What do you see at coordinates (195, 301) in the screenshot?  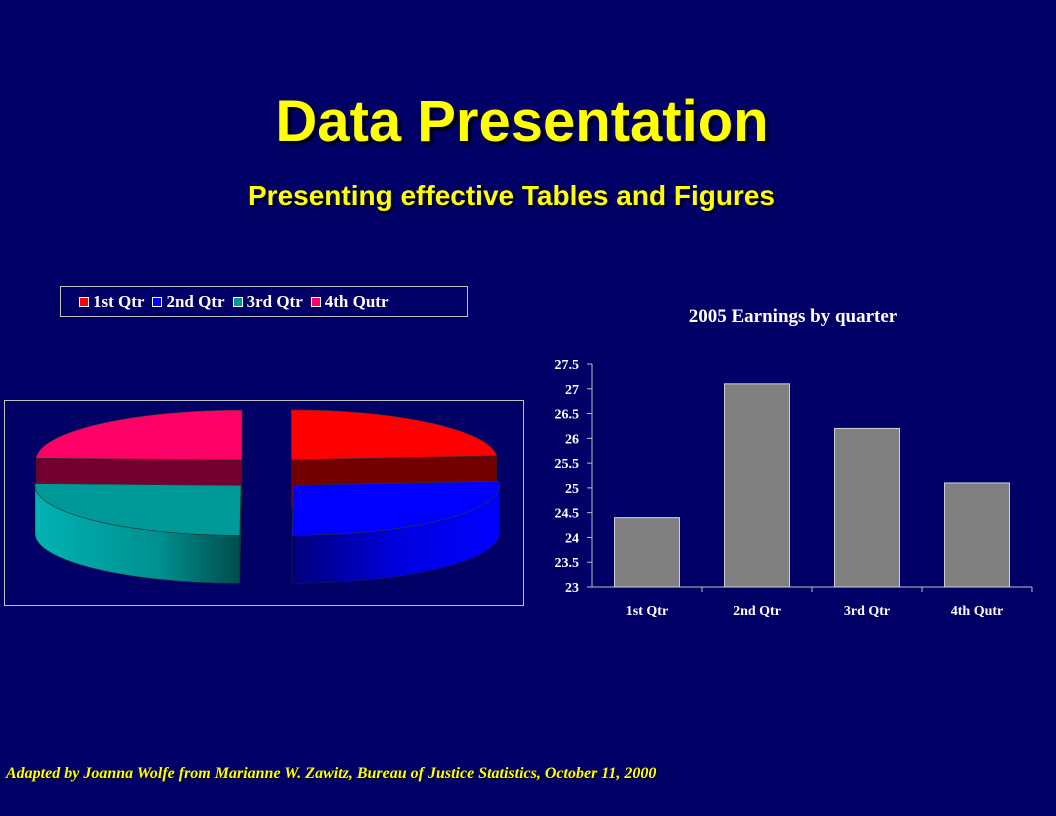 I see `legend-label-q2: 2nd Qtr` at bounding box center [195, 301].